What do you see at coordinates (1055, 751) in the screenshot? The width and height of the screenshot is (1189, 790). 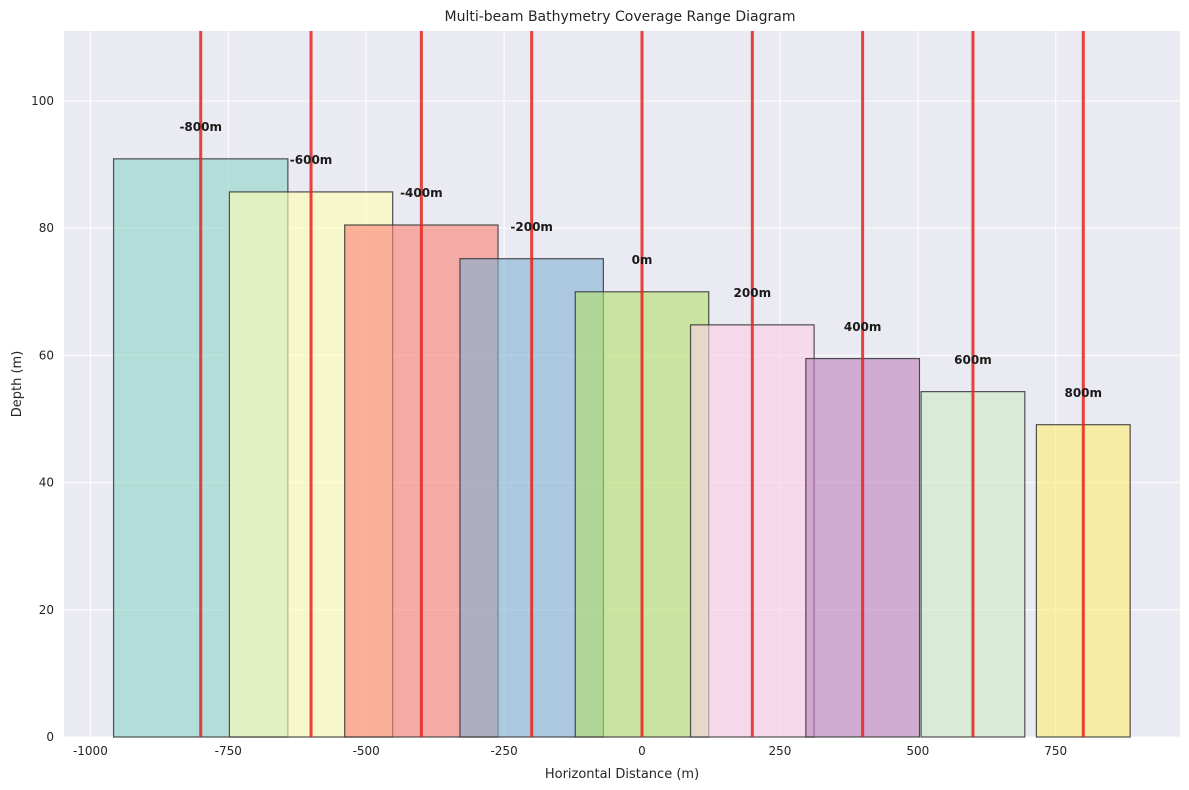 I see `x-tick-label: 750` at bounding box center [1055, 751].